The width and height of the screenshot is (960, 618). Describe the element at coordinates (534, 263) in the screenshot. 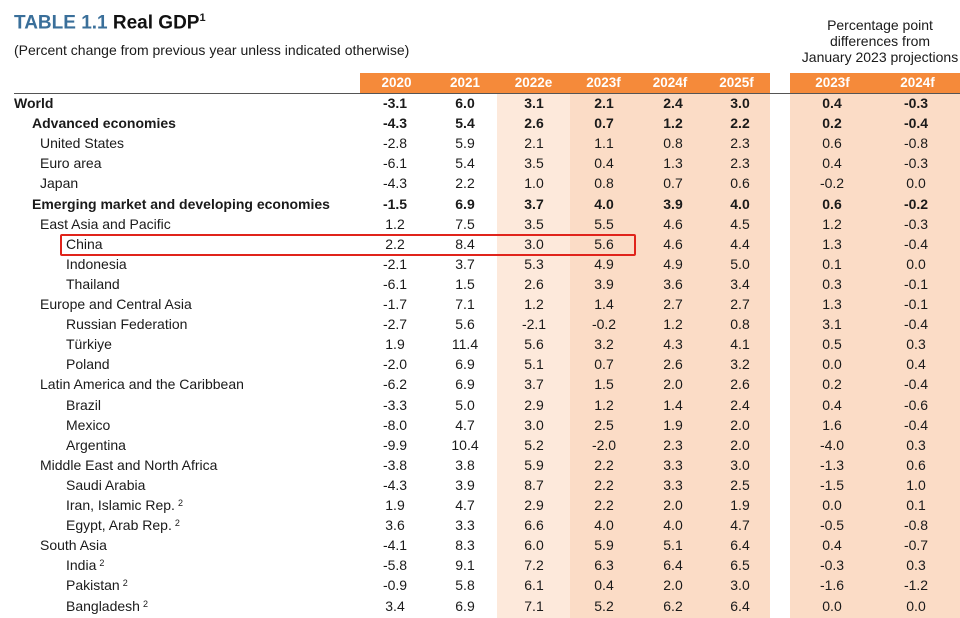

I see `cell-2022e: 5.3` at that location.